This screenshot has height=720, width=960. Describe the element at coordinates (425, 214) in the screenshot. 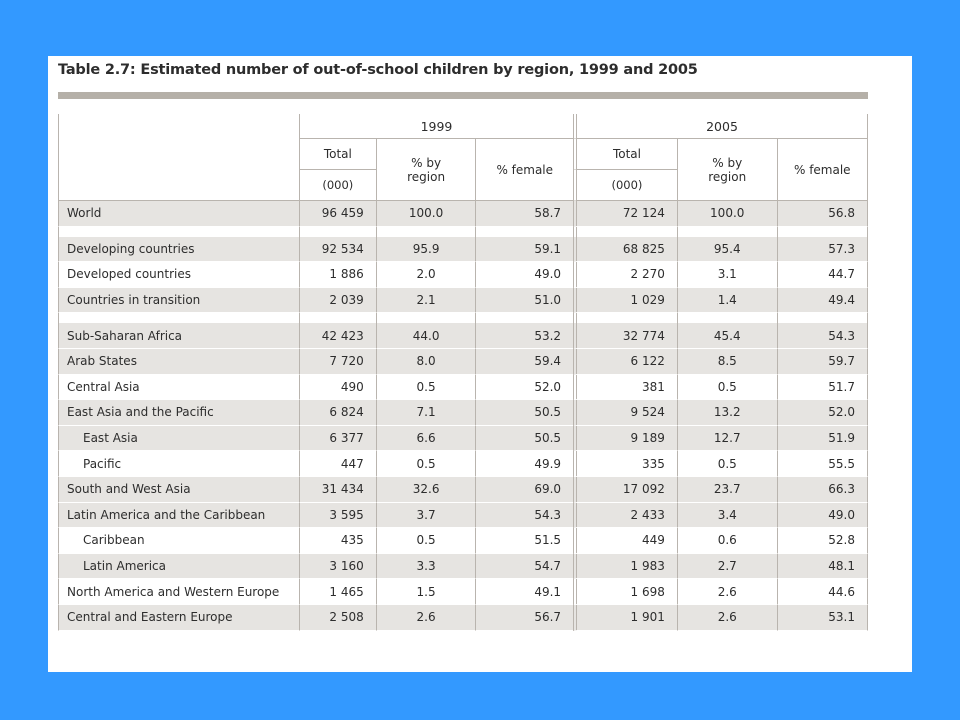

I see `pct-region-1999-cell: 100.0` at that location.